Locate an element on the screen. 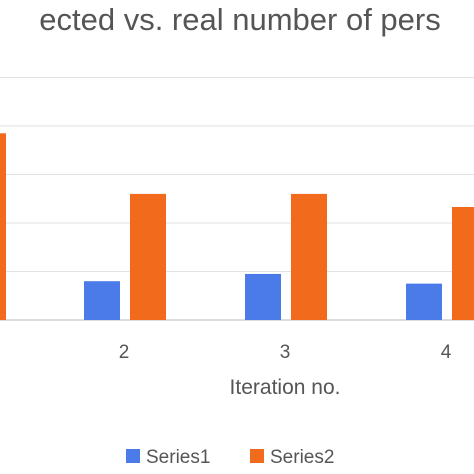 Image resolution: width=474 pixels, height=474 pixels. legend-swatch-series1 is located at coordinates (133, 456).